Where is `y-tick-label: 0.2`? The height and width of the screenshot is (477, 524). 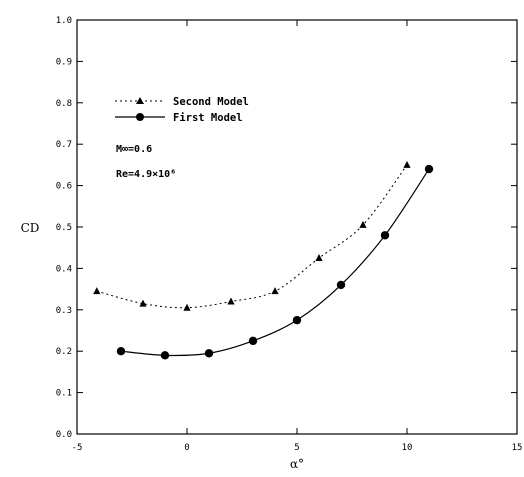 y-tick-label: 0.2 is located at coordinates (64, 352).